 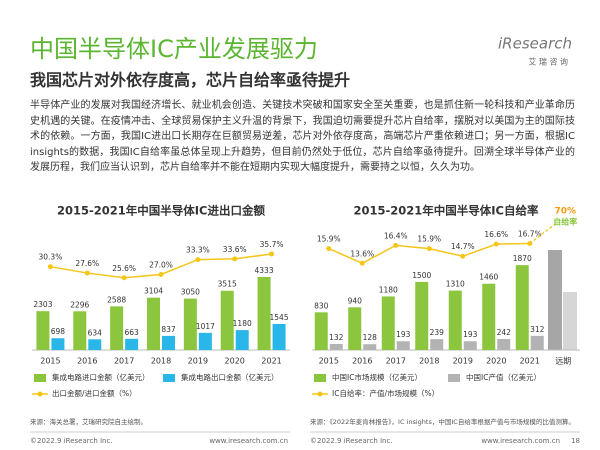 What do you see at coordinates (555, 300) in the screenshot?
I see `far-term-bar` at bounding box center [555, 300].